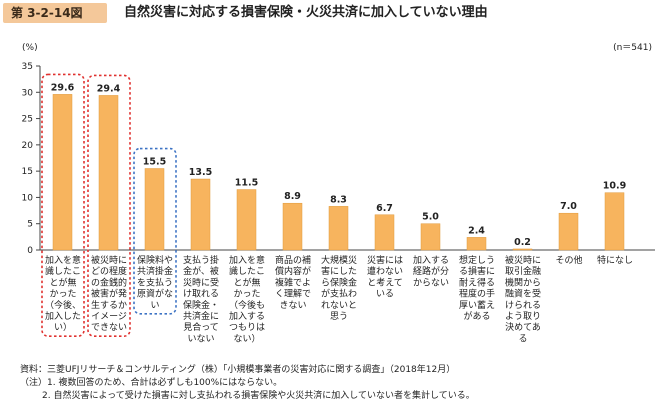  Describe the element at coordinates (338, 199) in the screenshot. I see `data-label: 8.3` at that location.